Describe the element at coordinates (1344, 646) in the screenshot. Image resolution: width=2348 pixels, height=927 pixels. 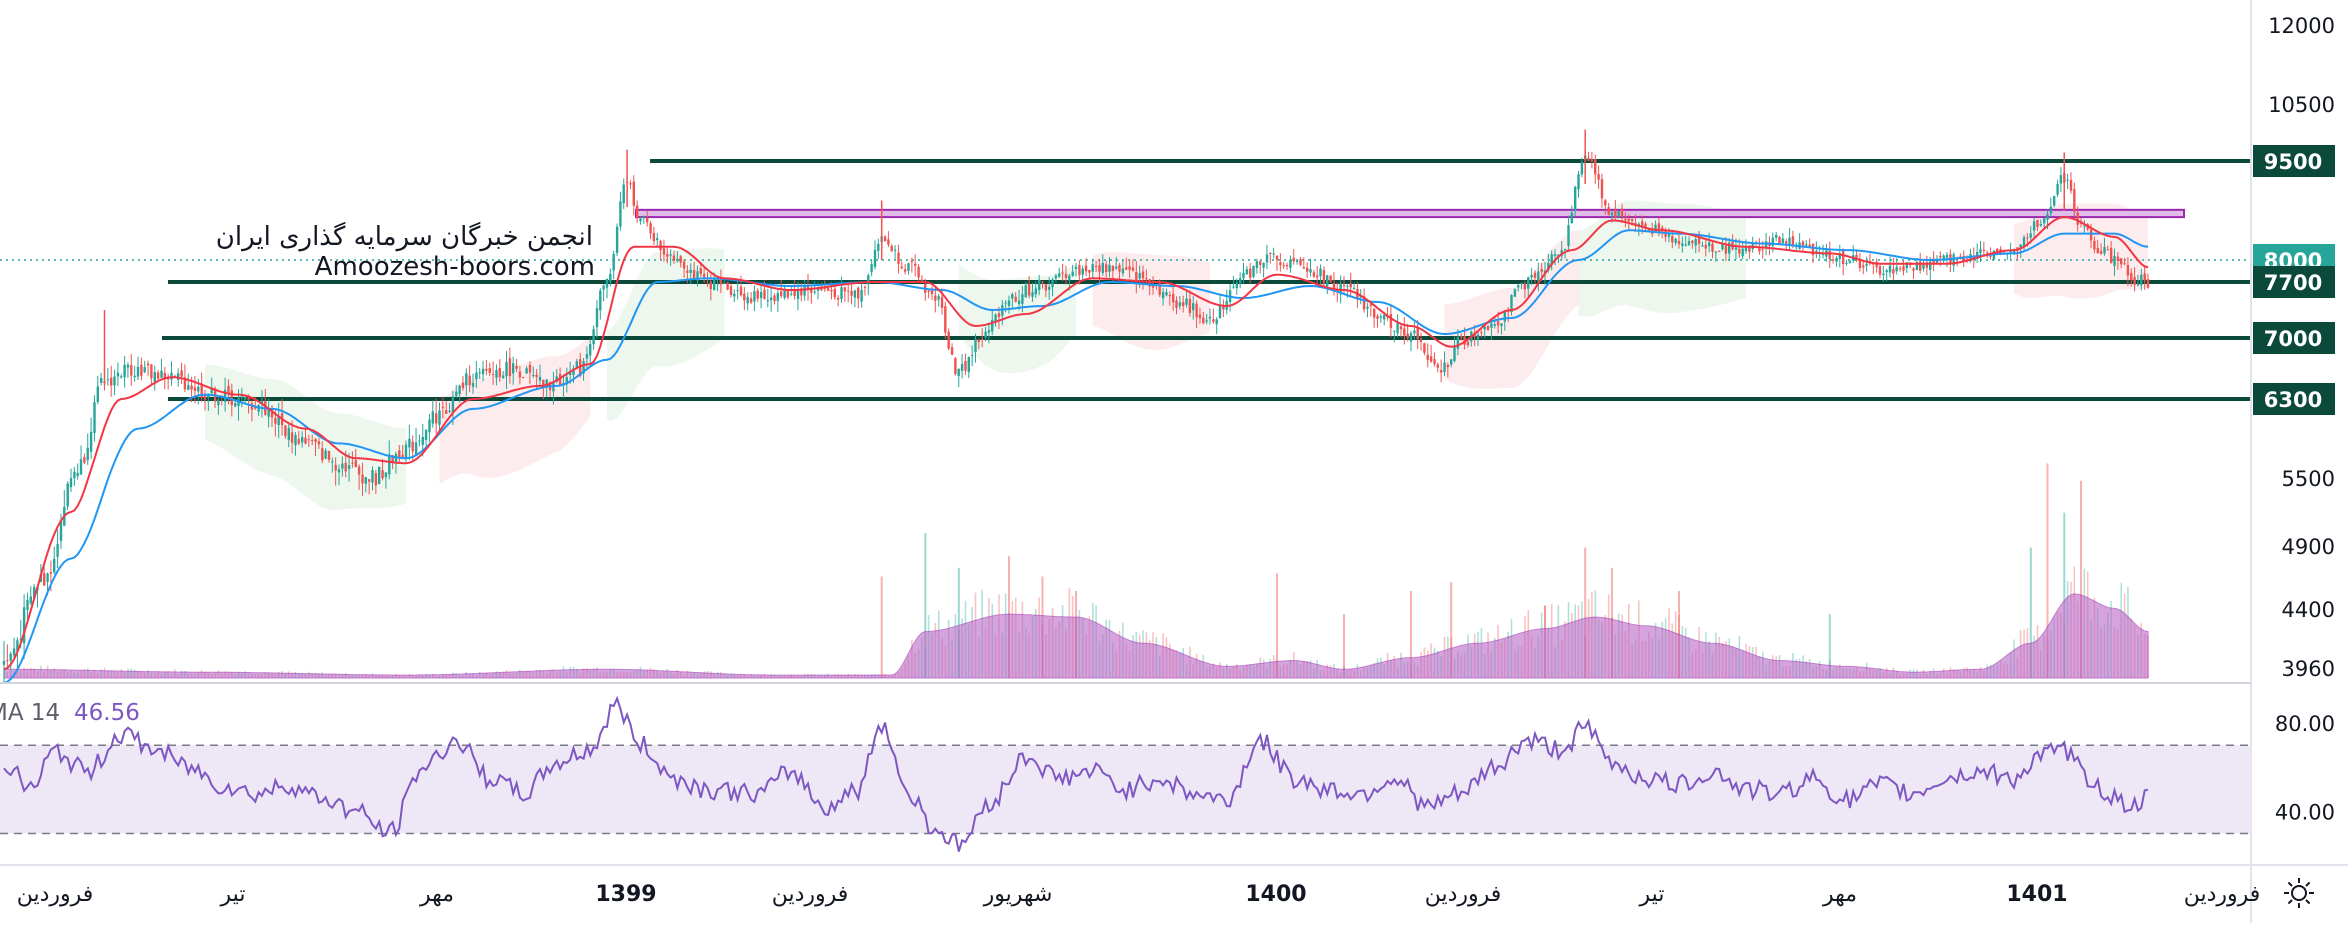
I see `volume-spike` at that location.